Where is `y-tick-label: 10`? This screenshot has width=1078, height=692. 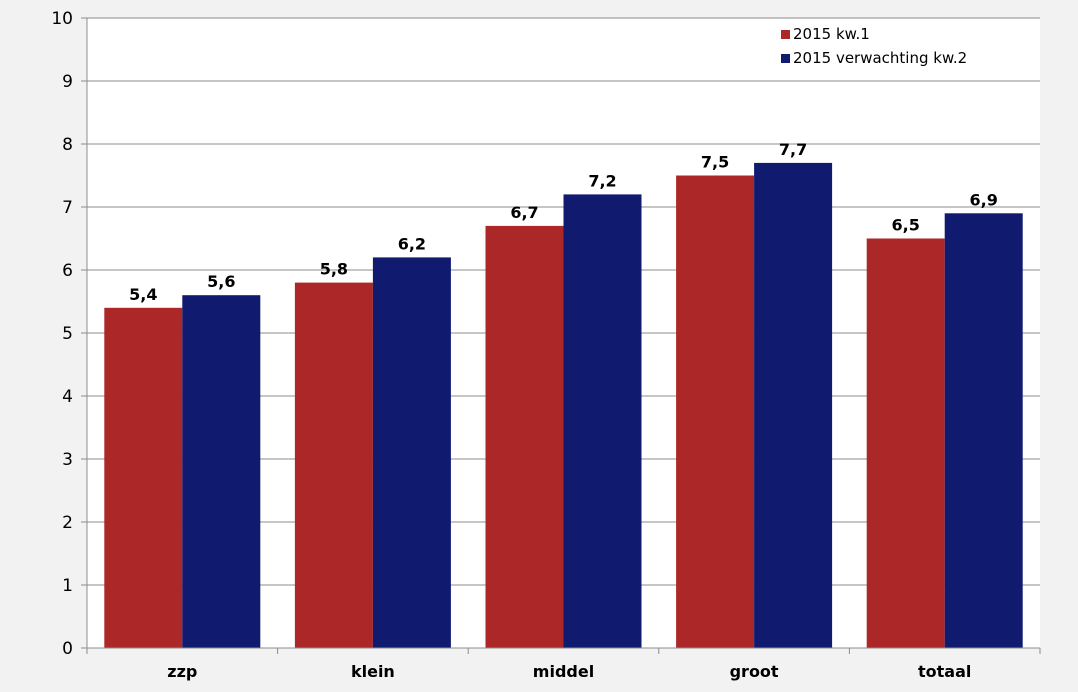 y-tick-label: 10 is located at coordinates (62, 19).